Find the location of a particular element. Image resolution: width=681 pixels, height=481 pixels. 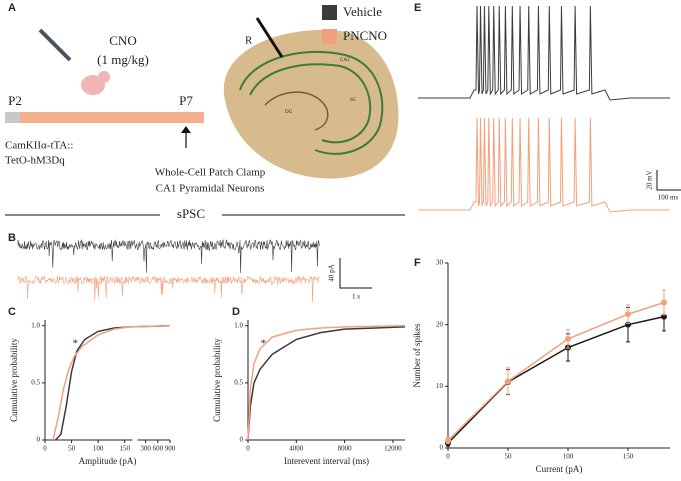

genotype: CamKIIα-tTA:: is located at coordinates (39, 146).